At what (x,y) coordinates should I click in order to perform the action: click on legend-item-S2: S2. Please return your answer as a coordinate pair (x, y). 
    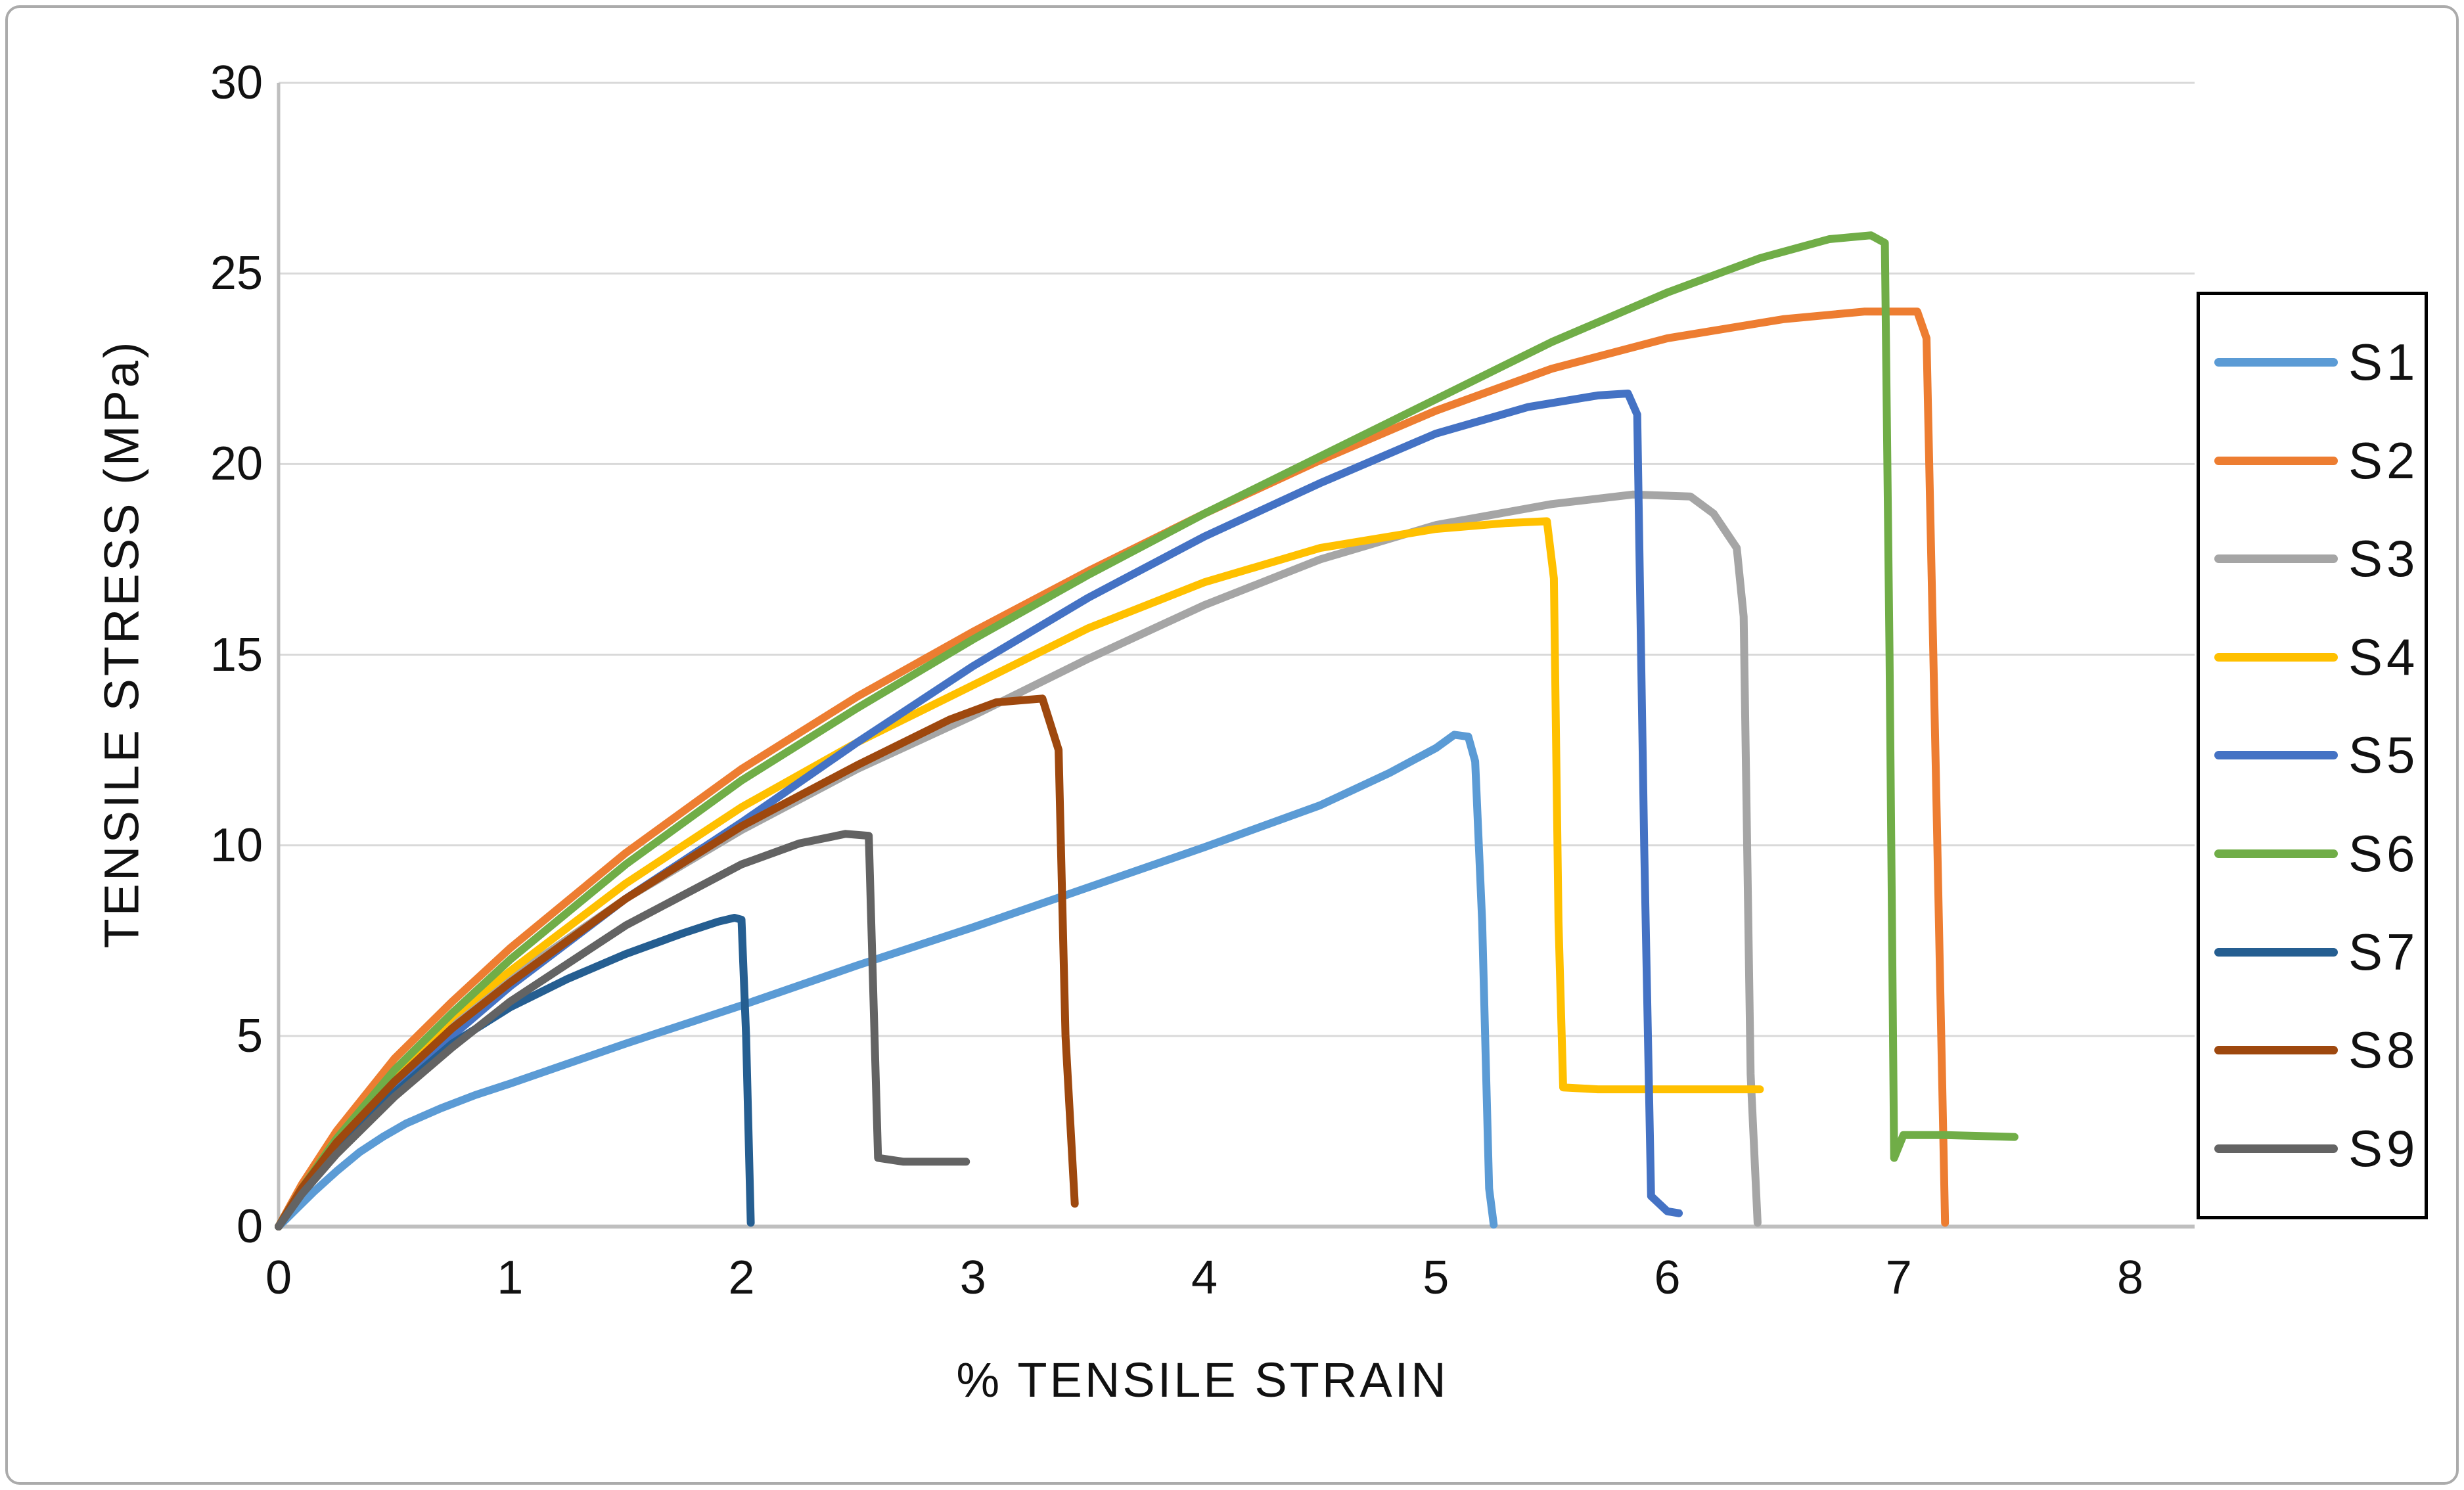
    Looking at the image, I should click on (2320, 461).